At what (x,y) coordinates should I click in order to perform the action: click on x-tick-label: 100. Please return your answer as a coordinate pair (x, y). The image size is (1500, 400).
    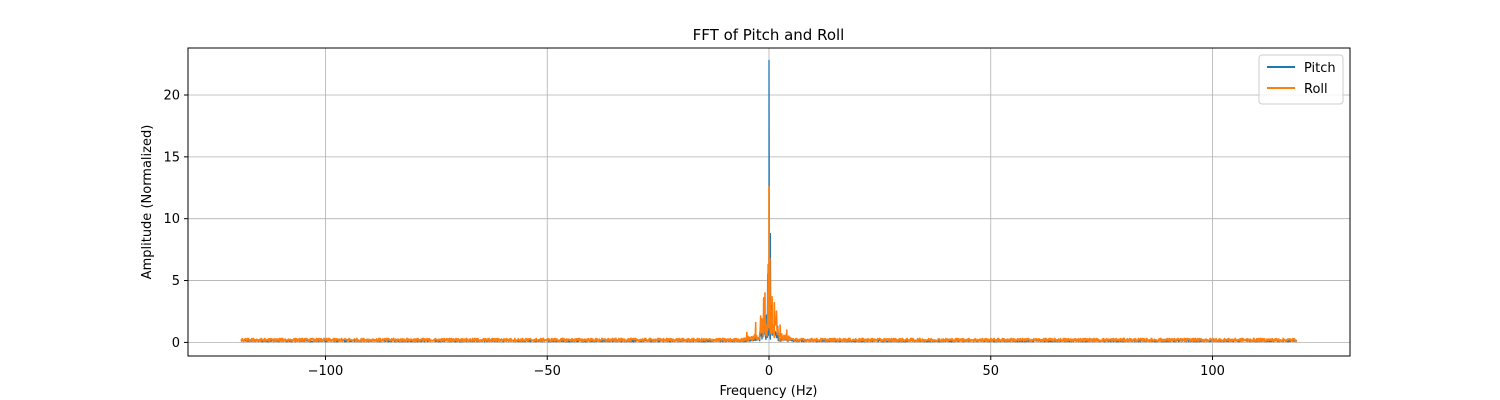
    Looking at the image, I should click on (1212, 371).